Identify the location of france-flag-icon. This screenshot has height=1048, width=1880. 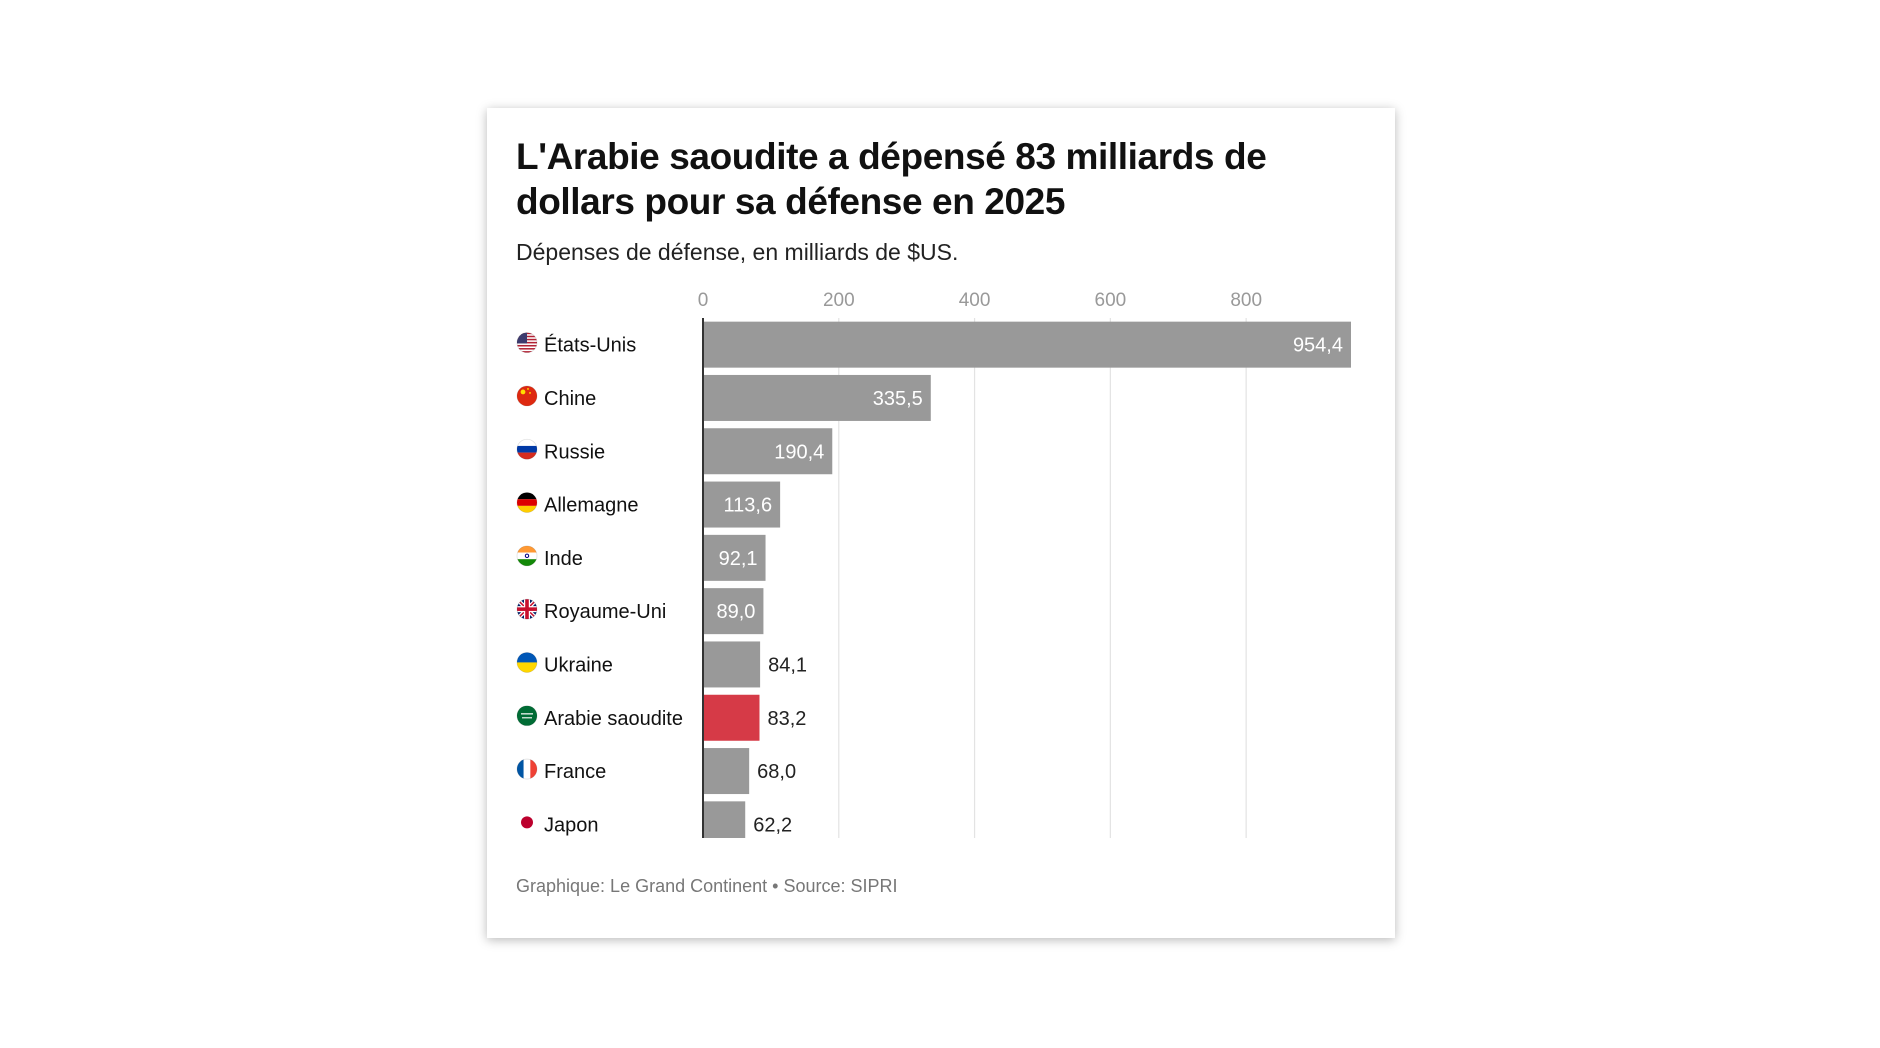
(527, 769).